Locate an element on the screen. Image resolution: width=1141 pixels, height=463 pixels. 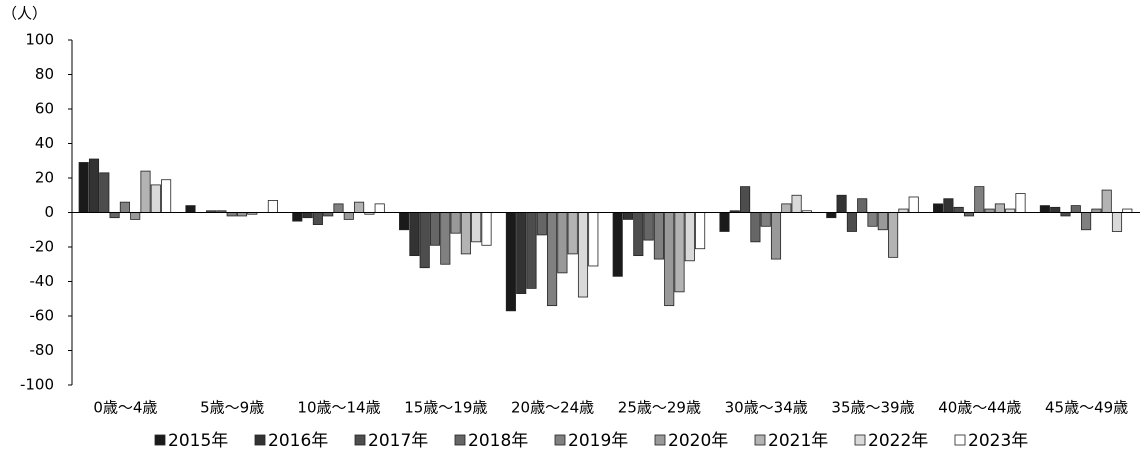
y-tick-label: 80 is located at coordinates (44, 74).